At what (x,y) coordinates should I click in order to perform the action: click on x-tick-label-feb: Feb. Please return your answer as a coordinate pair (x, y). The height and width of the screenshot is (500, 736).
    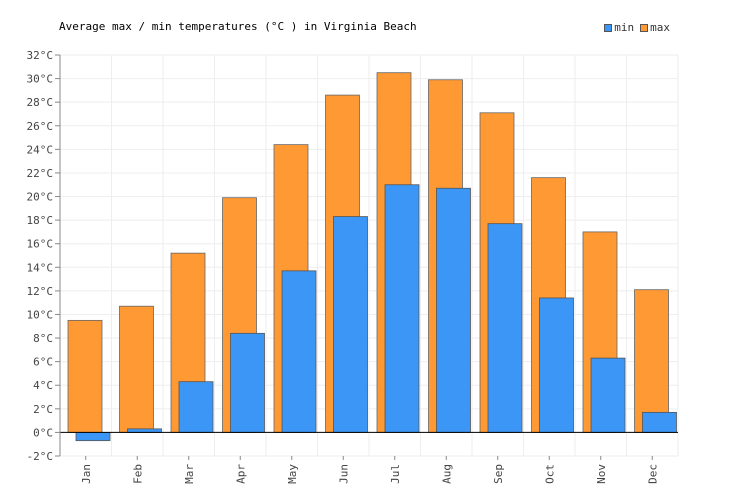
    Looking at the image, I should click on (137, 474).